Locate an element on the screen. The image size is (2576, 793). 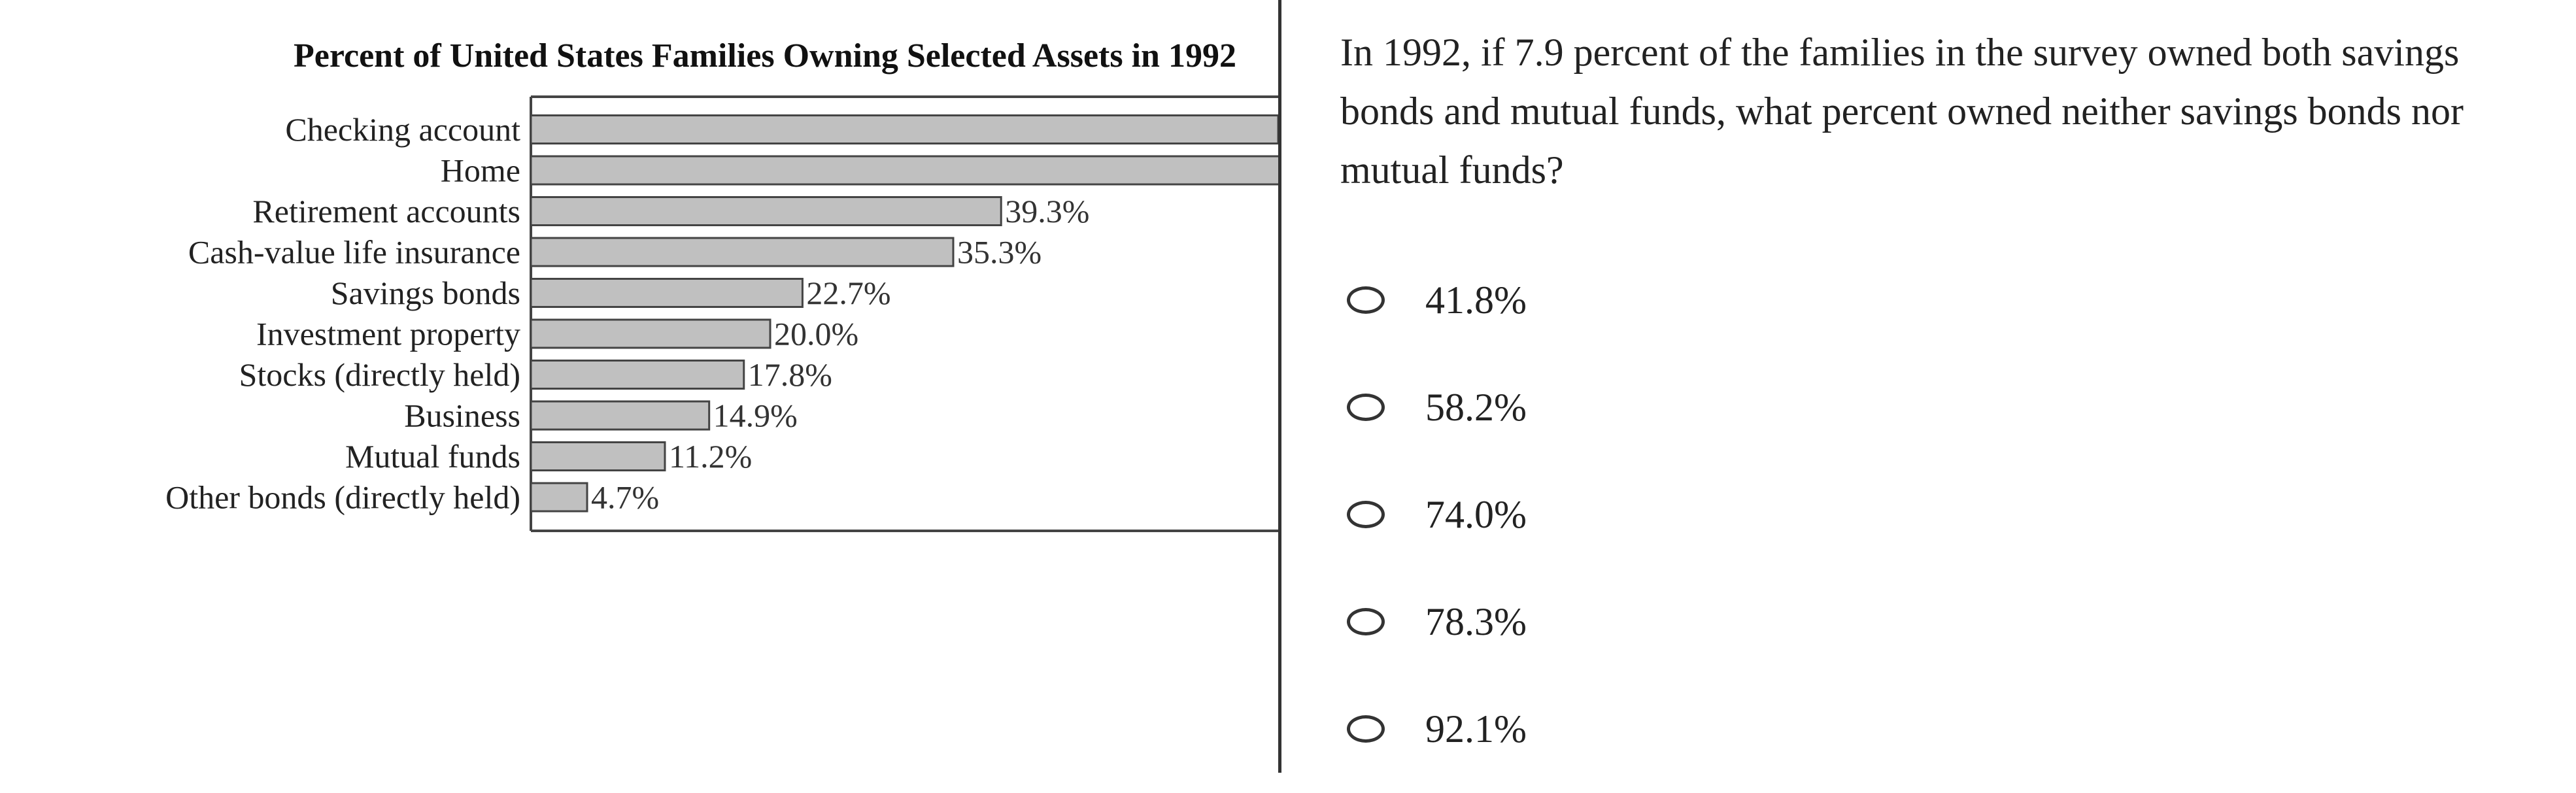
category-label: Stocks (directly held) is located at coordinates (379, 374).